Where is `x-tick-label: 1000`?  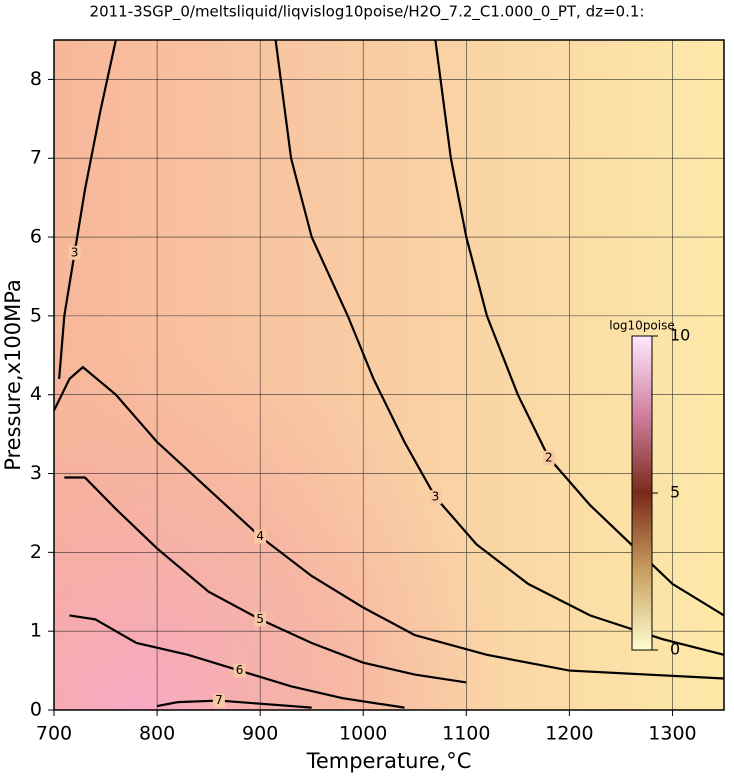
x-tick-label: 1000 is located at coordinates (363, 734).